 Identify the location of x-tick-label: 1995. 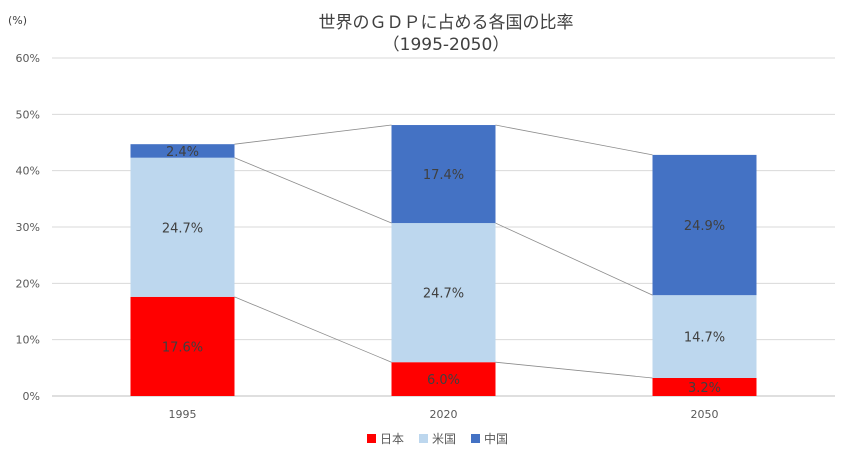
(183, 414).